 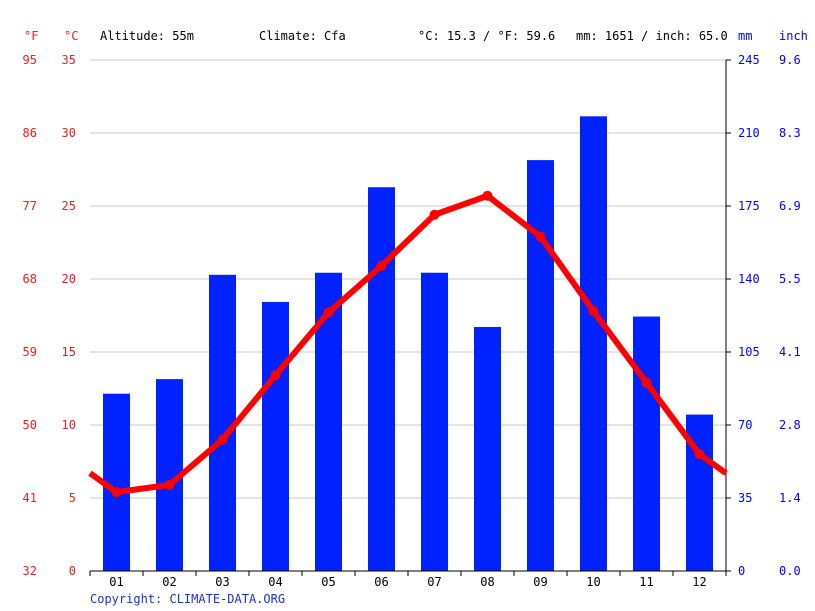 What do you see at coordinates (30, 60) in the screenshot?
I see `fahrenheit-tick-label: 95` at bounding box center [30, 60].